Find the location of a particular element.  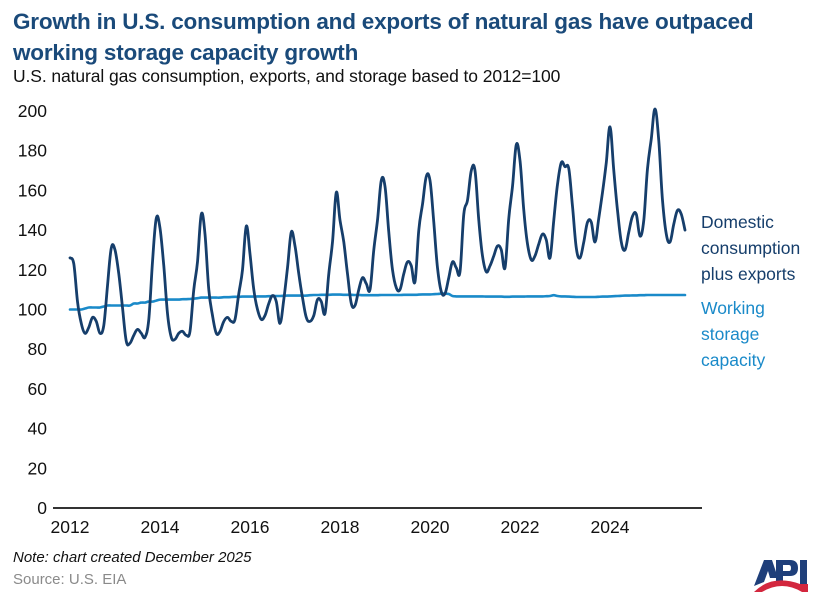

chart-note: Note: chart created December 2025 is located at coordinates (132, 557).